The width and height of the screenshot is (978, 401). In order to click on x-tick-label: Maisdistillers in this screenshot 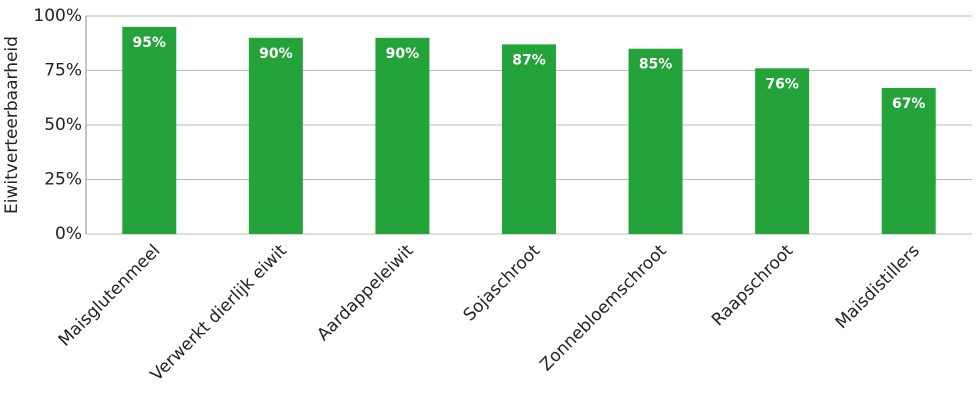, I will do `click(878, 287)`.